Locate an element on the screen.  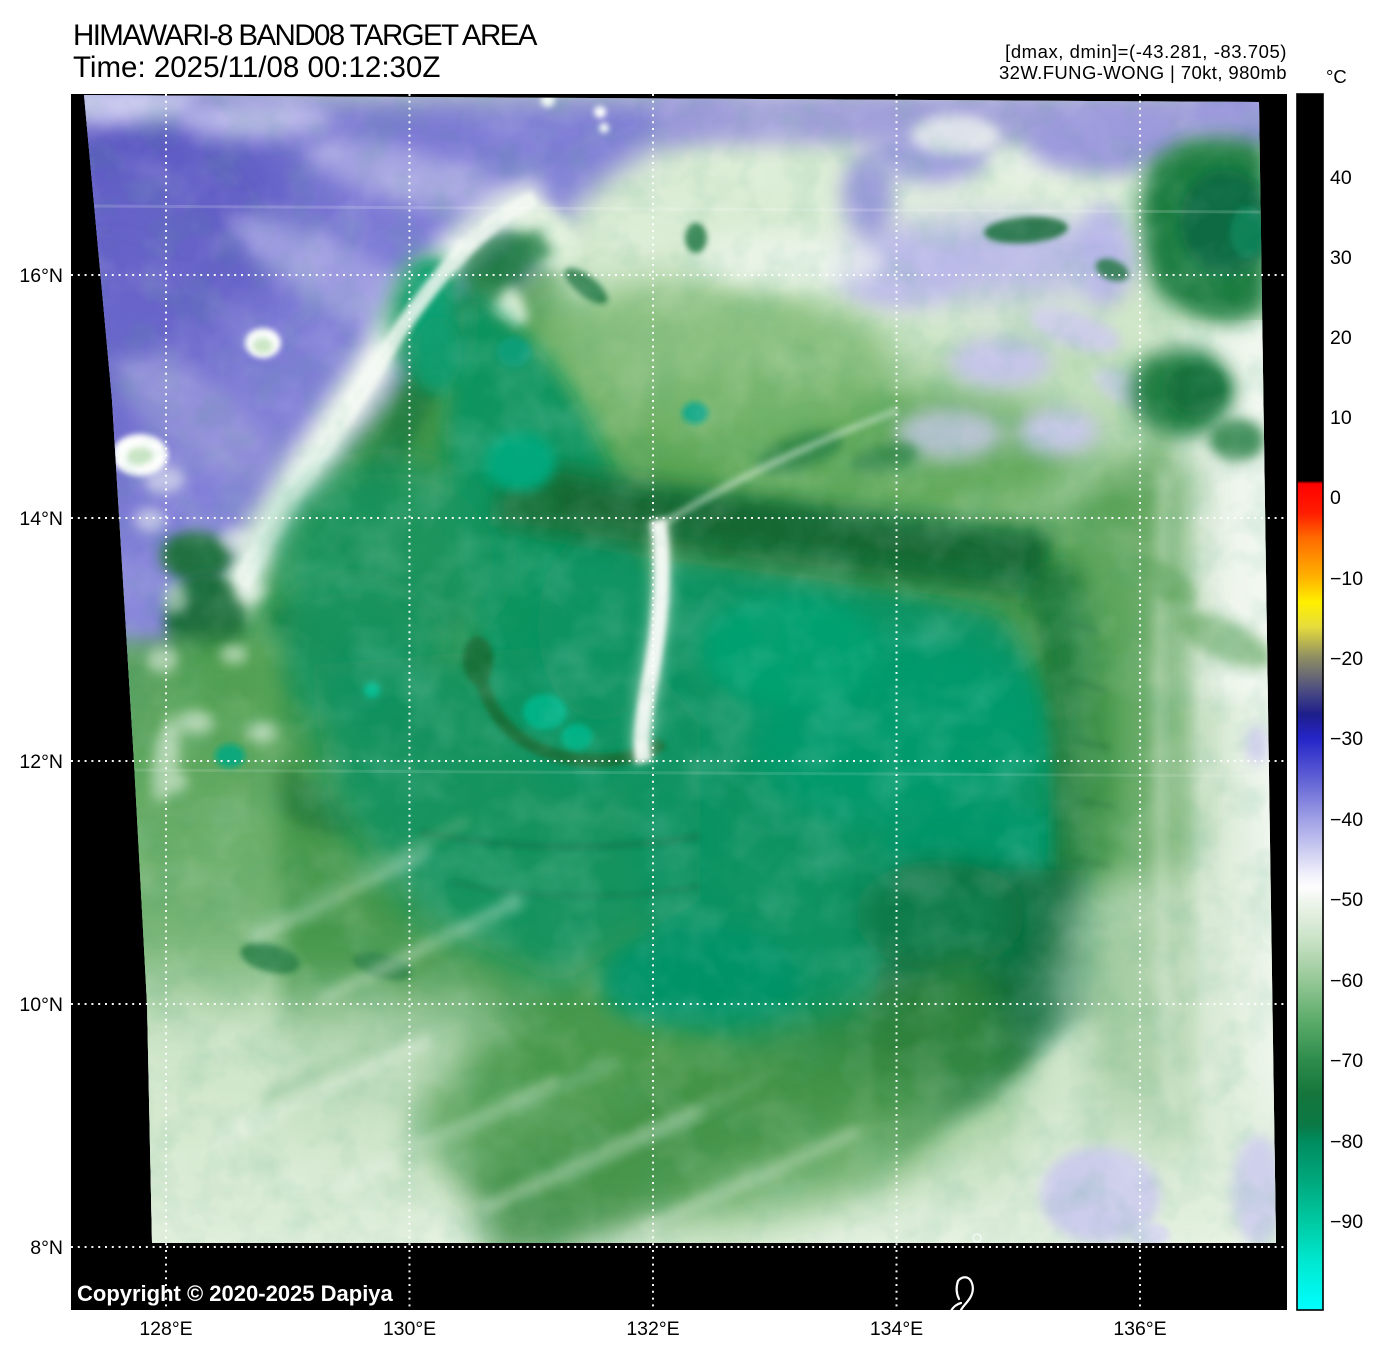
svg-text: 136°E is located at coordinates (1139, 1329).